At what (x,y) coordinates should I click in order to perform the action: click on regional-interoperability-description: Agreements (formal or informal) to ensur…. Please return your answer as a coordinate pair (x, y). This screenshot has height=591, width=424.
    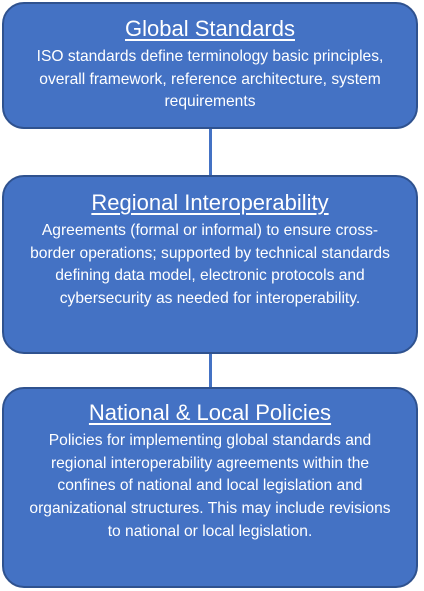
    Looking at the image, I should click on (210, 265).